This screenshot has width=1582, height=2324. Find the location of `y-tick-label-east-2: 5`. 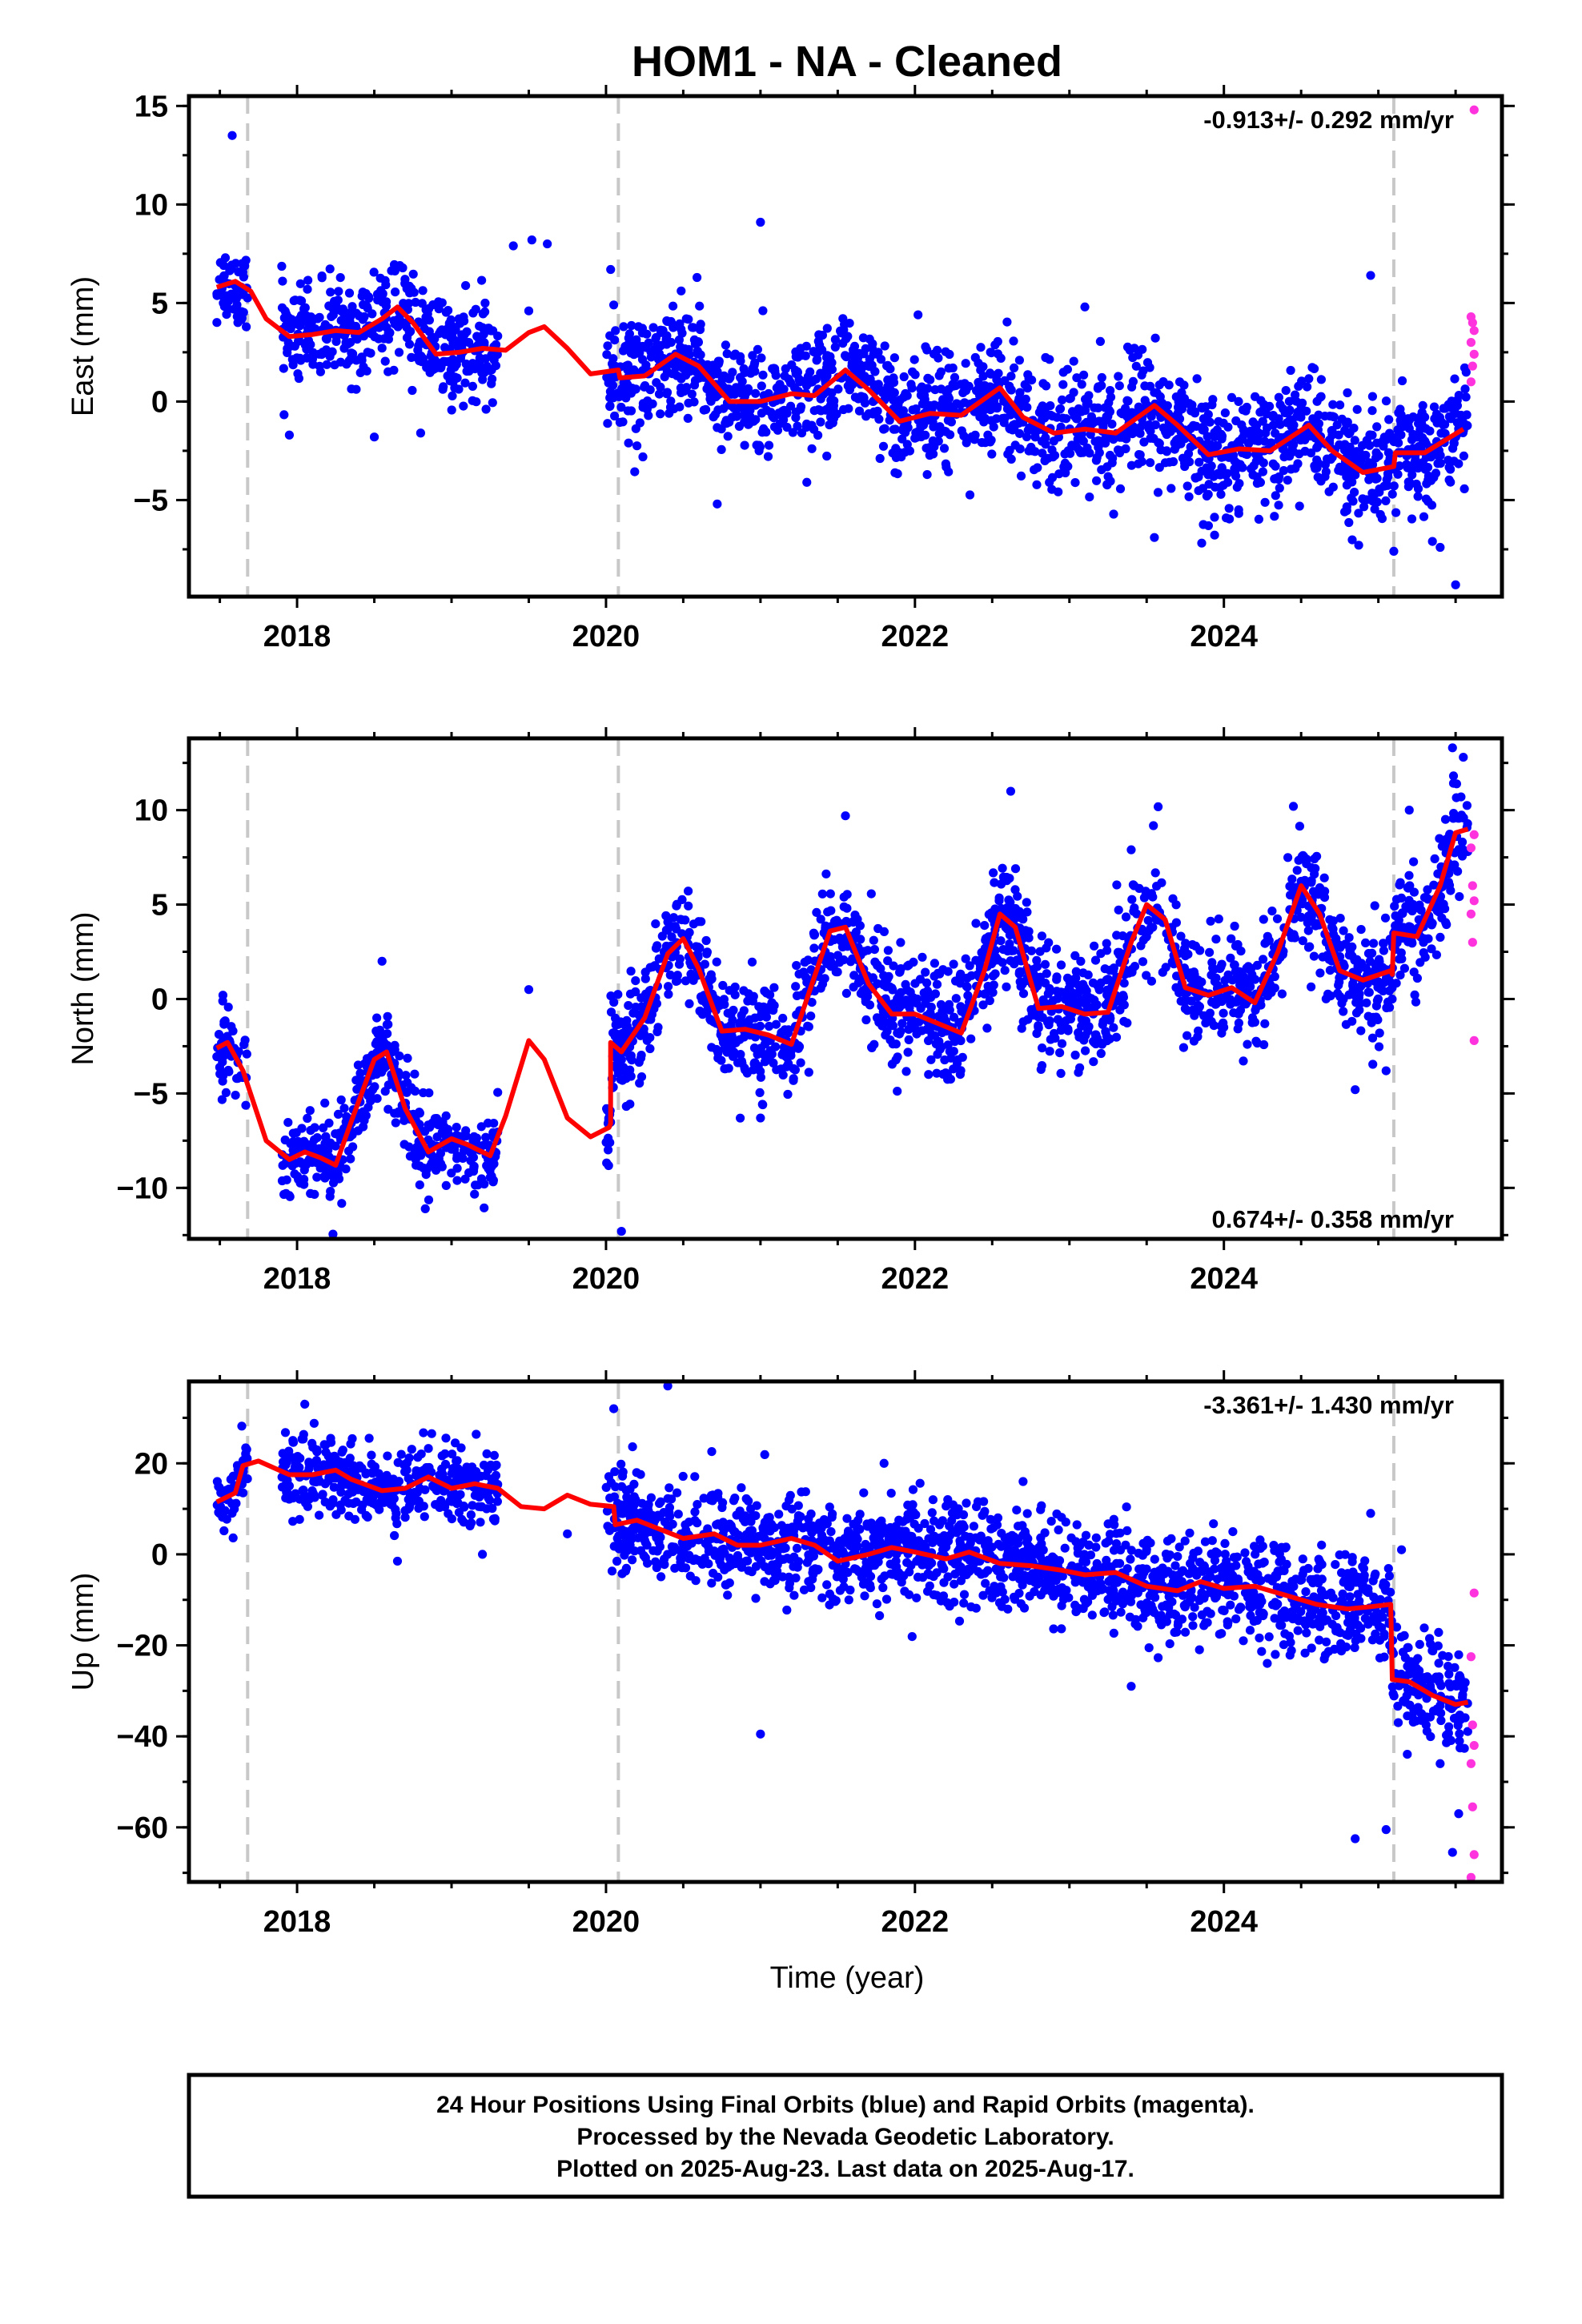

y-tick-label-east-2: 5 is located at coordinates (159, 303).